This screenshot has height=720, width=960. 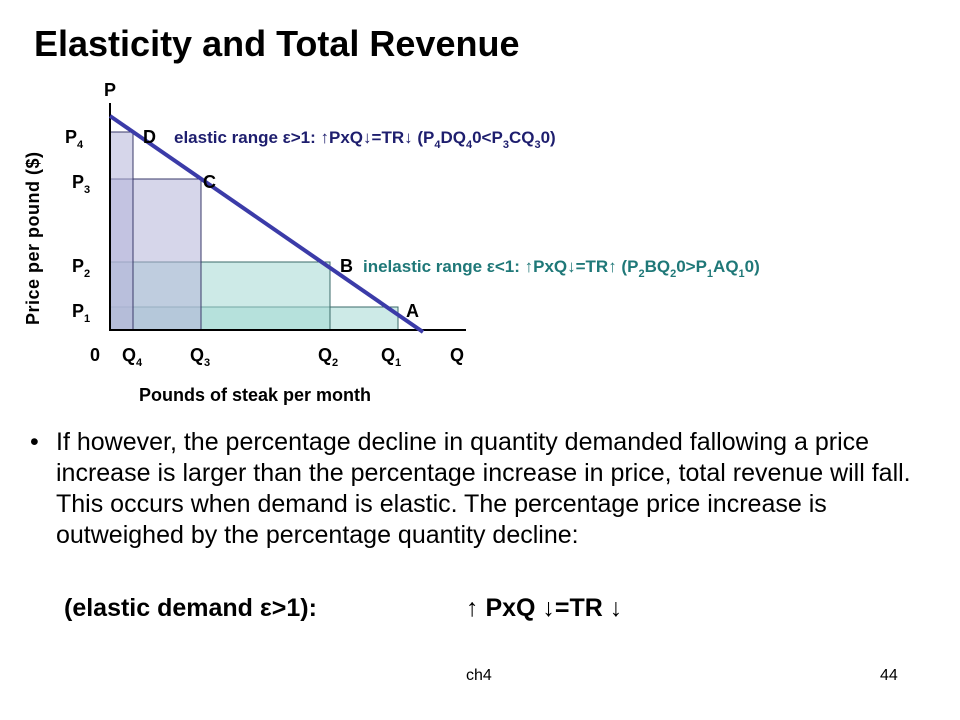 I want to click on y-axis-title: Price per pound ($), so click(x=33, y=238).